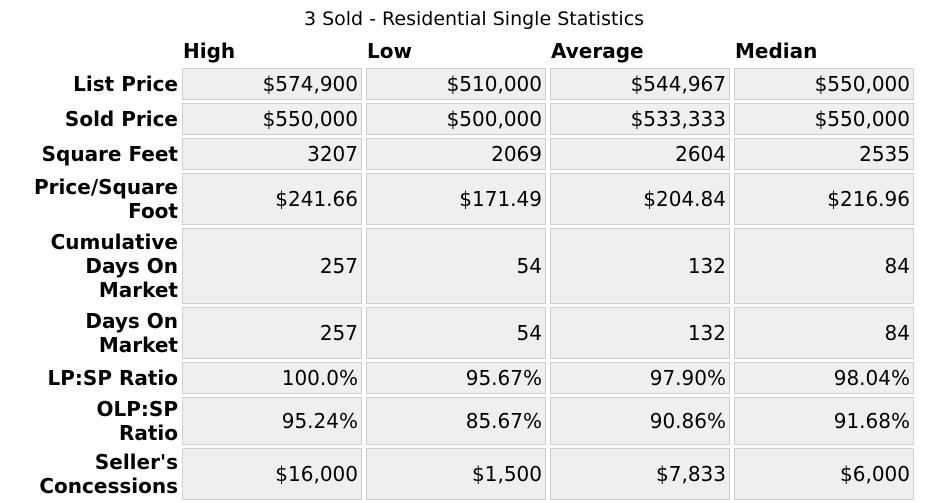  Describe the element at coordinates (824, 421) in the screenshot. I see `value-cell: 91.68%` at that location.